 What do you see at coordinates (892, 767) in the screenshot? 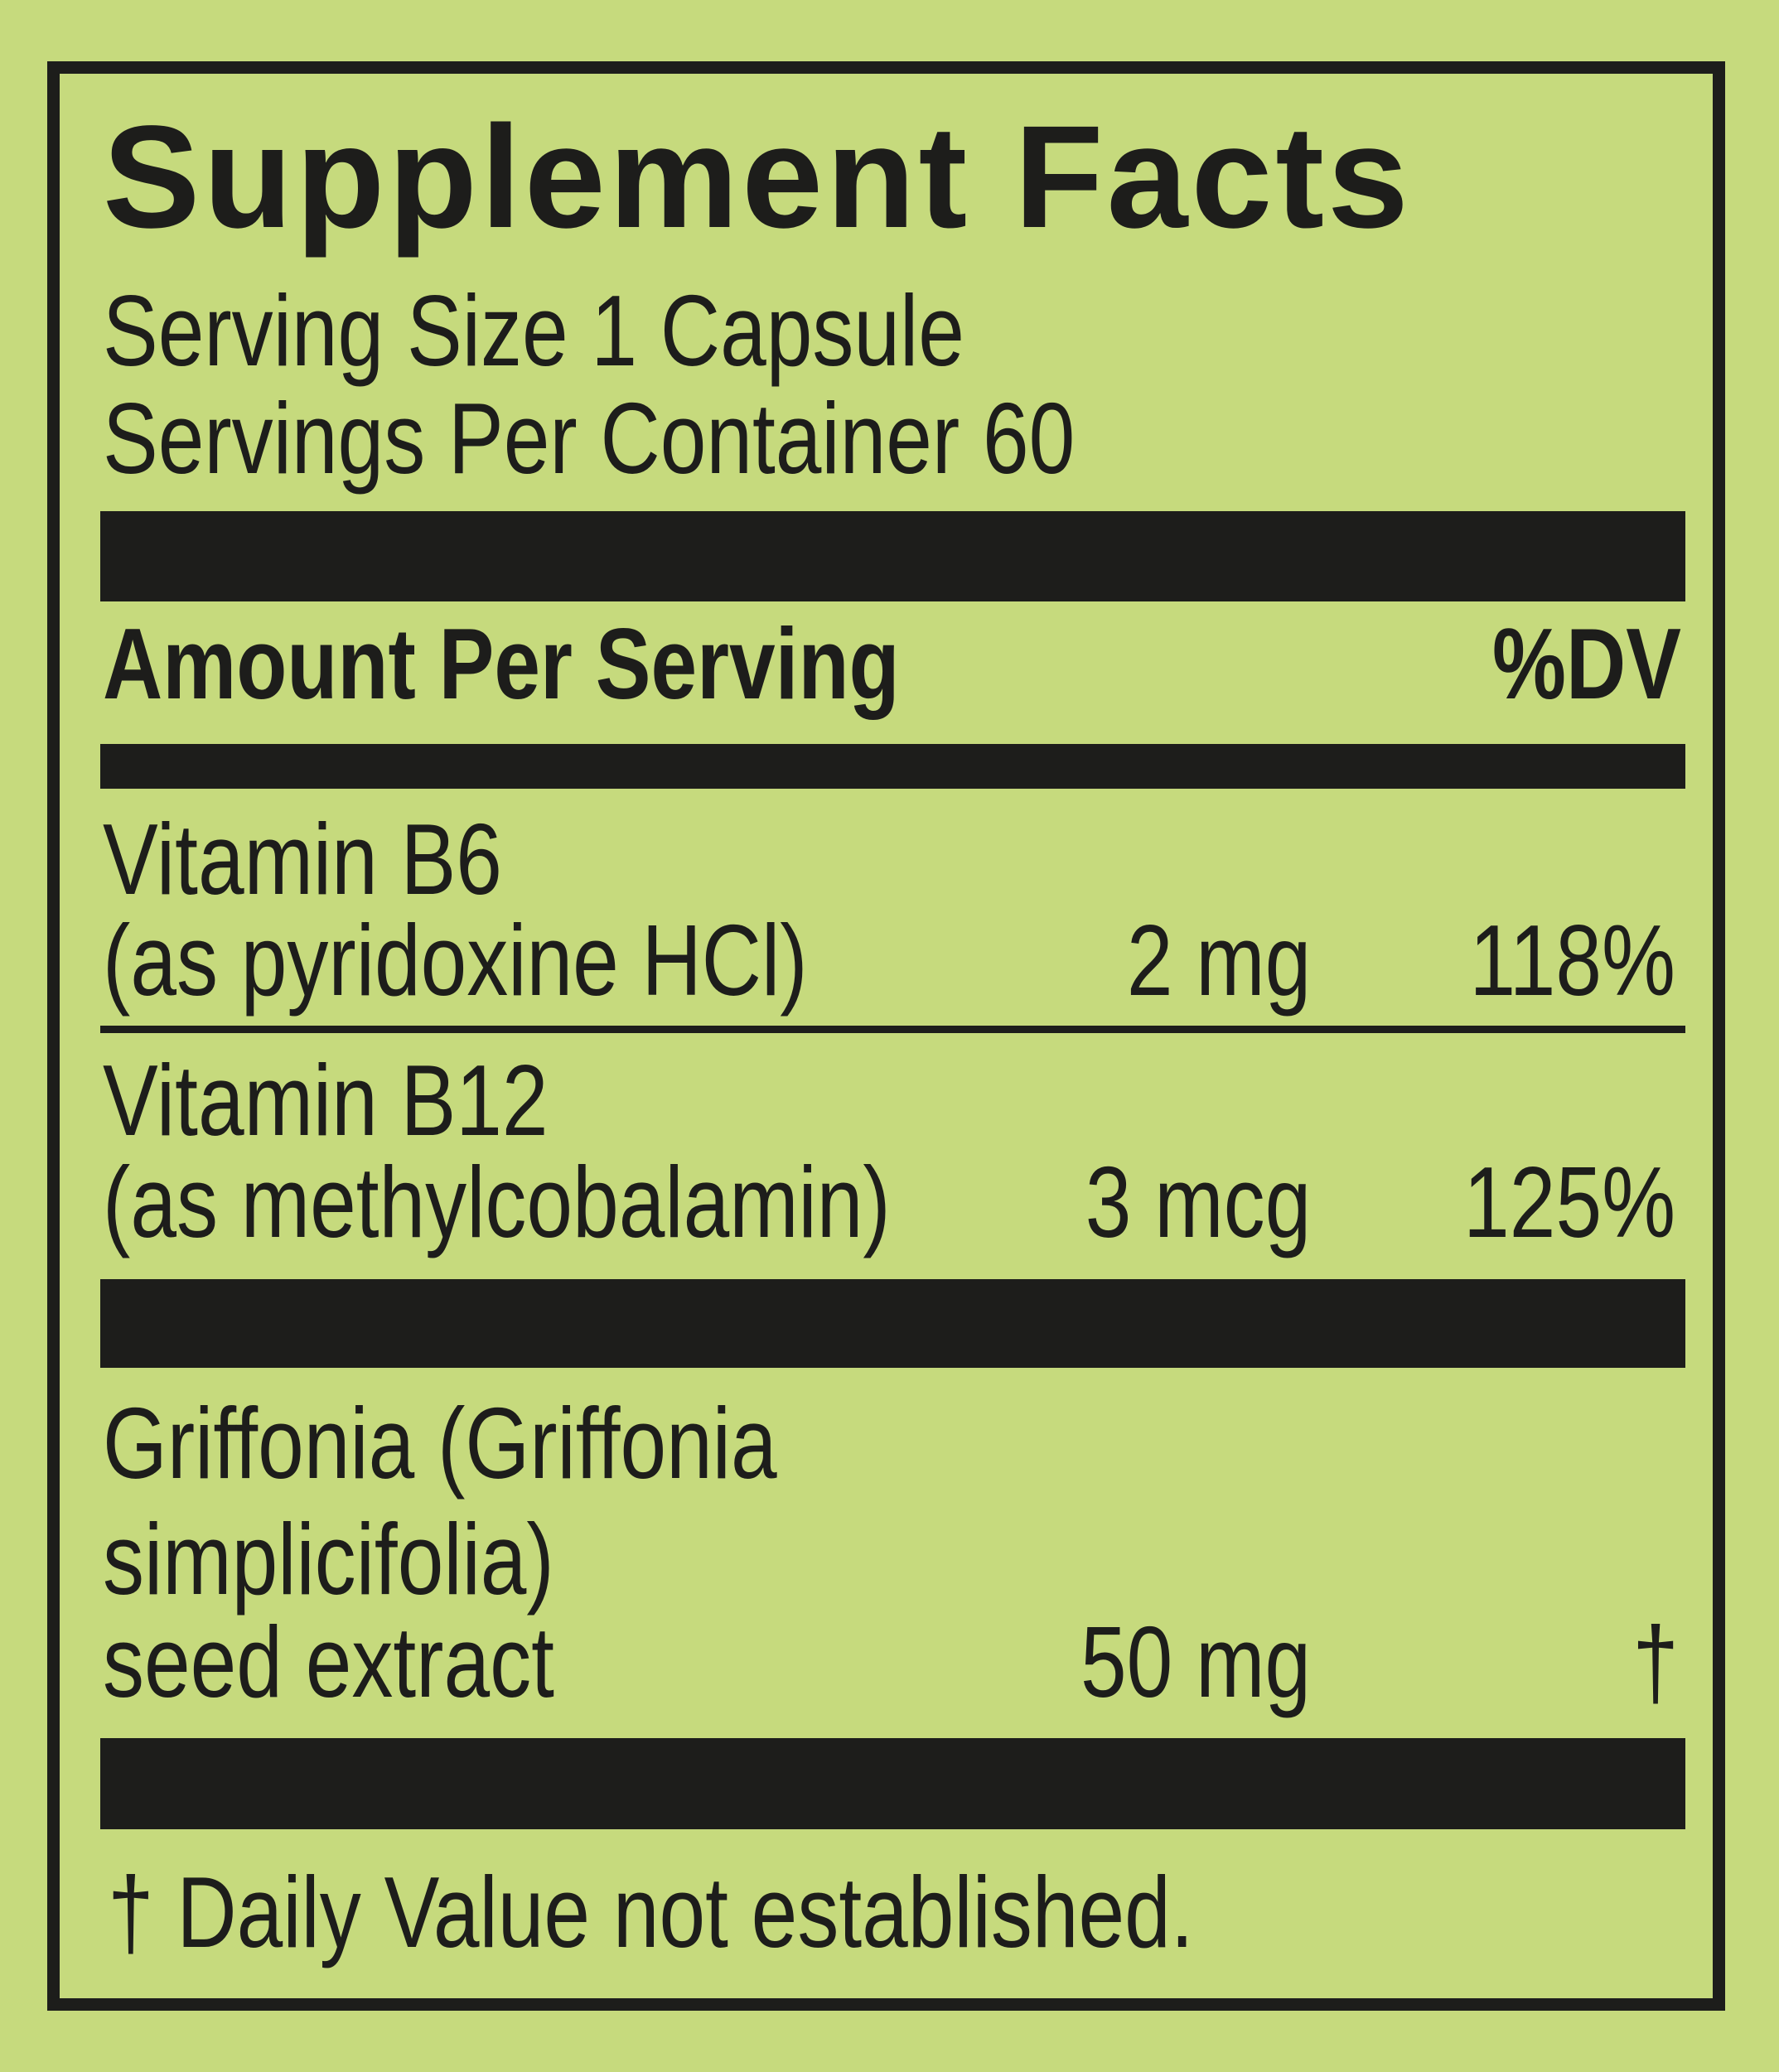
I see `medium-divider` at bounding box center [892, 767].